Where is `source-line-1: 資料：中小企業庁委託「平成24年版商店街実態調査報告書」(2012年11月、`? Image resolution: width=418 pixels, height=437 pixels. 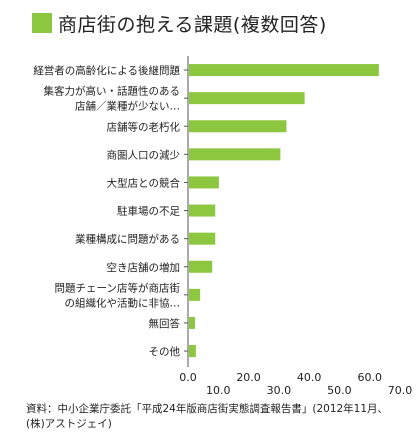 source-line-1: 資料：中小企業庁委託「平成24年版商店街実態調査報告書」(2012年11月、 is located at coordinates (207, 409).